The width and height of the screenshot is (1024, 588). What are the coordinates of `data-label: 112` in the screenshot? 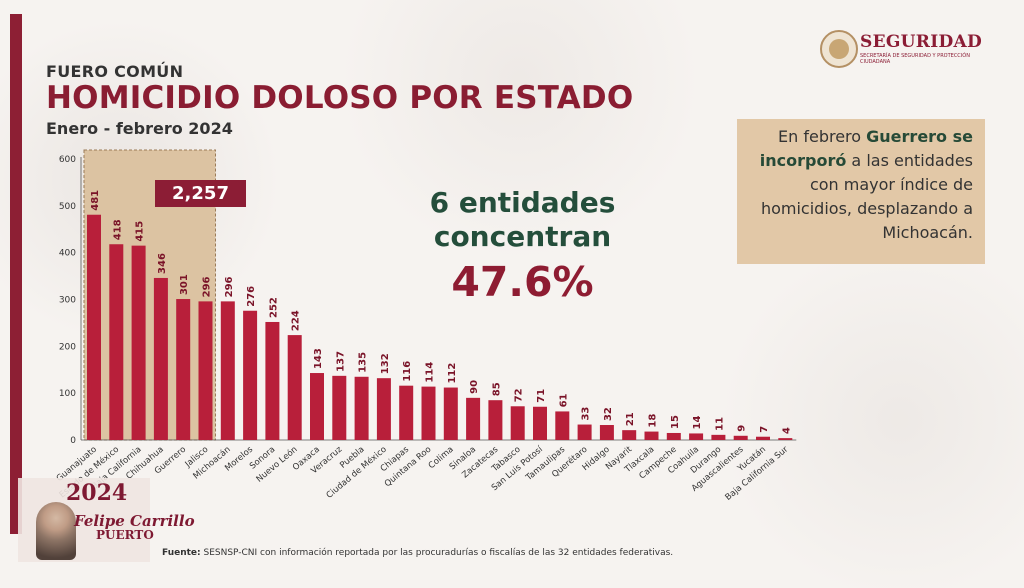 It's located at (452, 373).